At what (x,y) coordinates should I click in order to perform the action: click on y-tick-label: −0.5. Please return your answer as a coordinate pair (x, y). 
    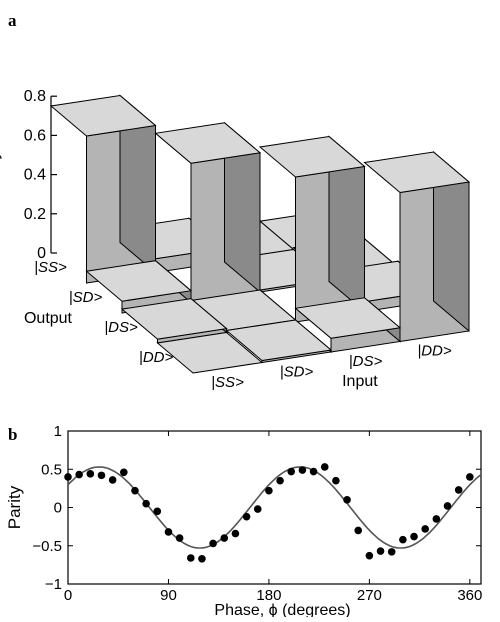
    Looking at the image, I should click on (47, 546).